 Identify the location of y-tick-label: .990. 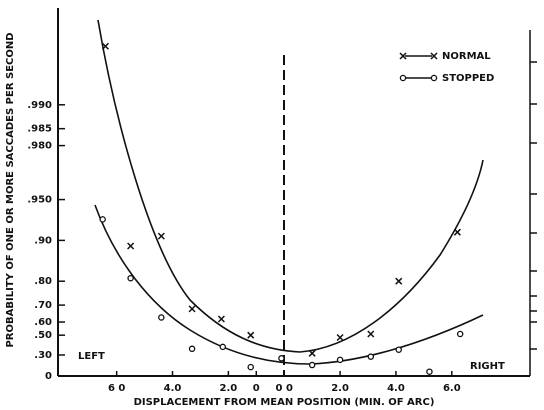
(39, 105).